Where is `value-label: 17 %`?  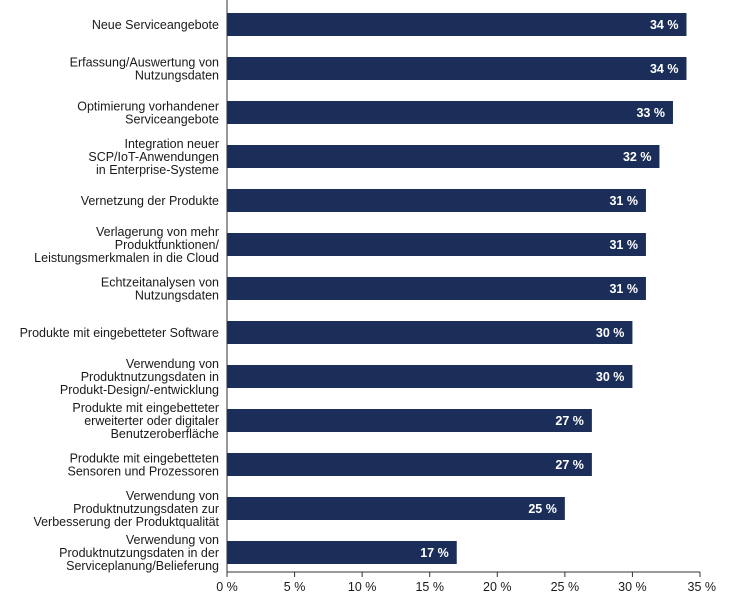
value-label: 17 % is located at coordinates (434, 553).